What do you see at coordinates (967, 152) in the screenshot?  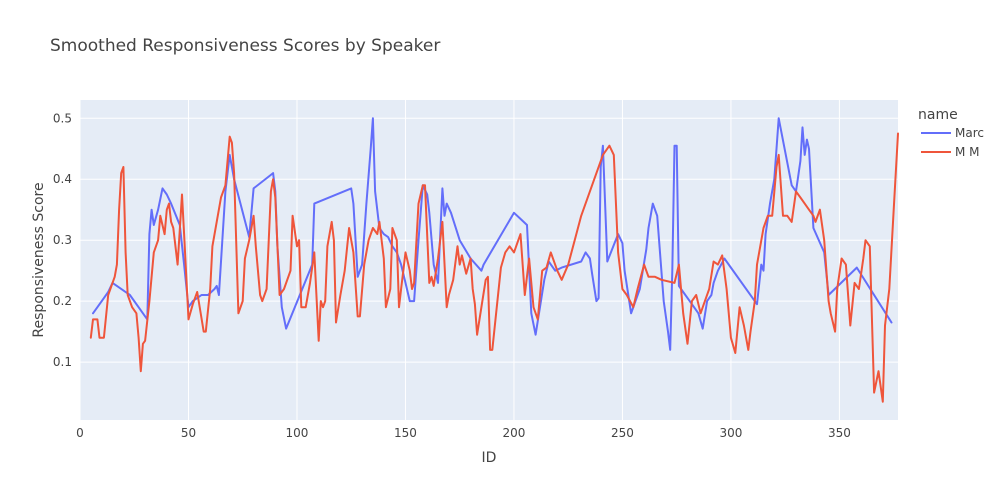 I see `legend-label-m-m: M M` at bounding box center [967, 152].